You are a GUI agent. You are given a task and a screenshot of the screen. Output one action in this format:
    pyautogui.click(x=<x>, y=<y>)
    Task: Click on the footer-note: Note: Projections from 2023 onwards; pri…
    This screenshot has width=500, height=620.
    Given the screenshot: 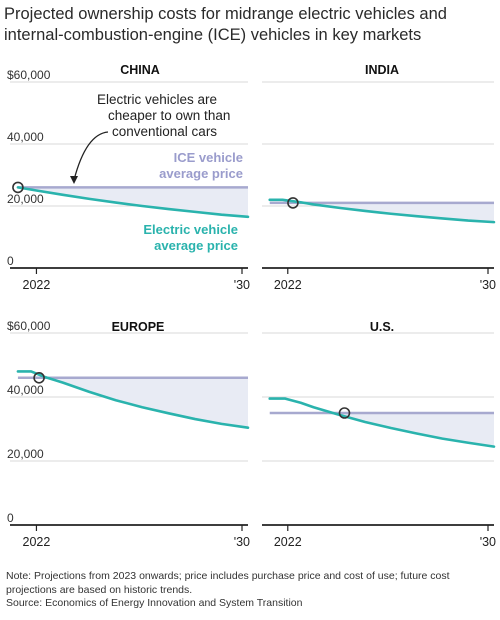 What is the action you would take?
    pyautogui.click(x=228, y=583)
    